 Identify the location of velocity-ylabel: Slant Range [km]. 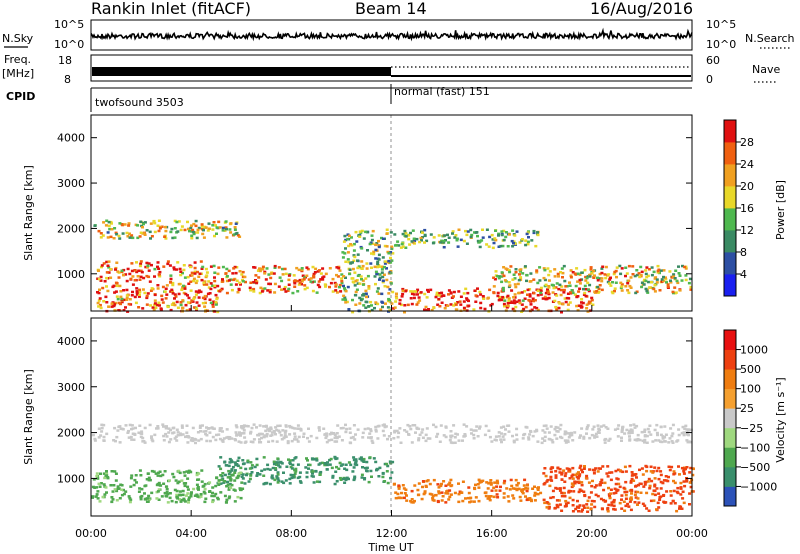
(28, 417).